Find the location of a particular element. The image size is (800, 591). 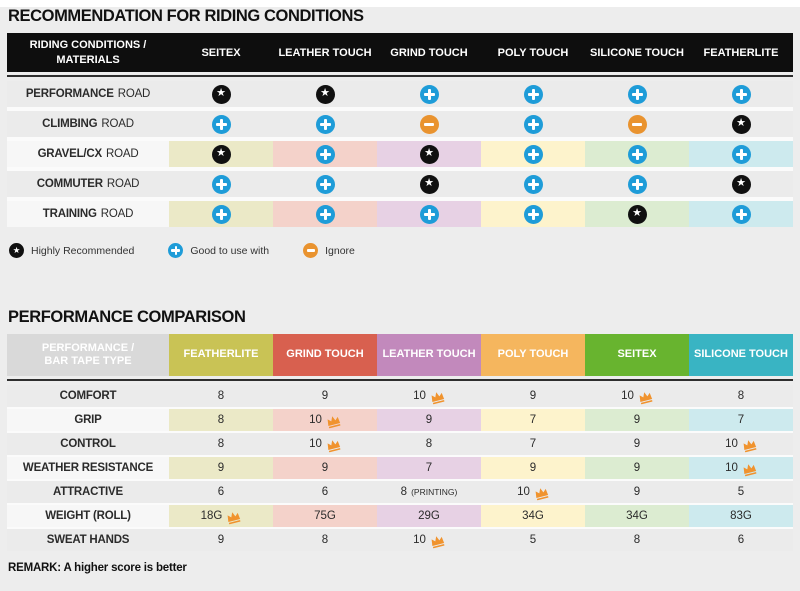

riding-condition-name: COMMUTER is located at coordinates (69, 184).